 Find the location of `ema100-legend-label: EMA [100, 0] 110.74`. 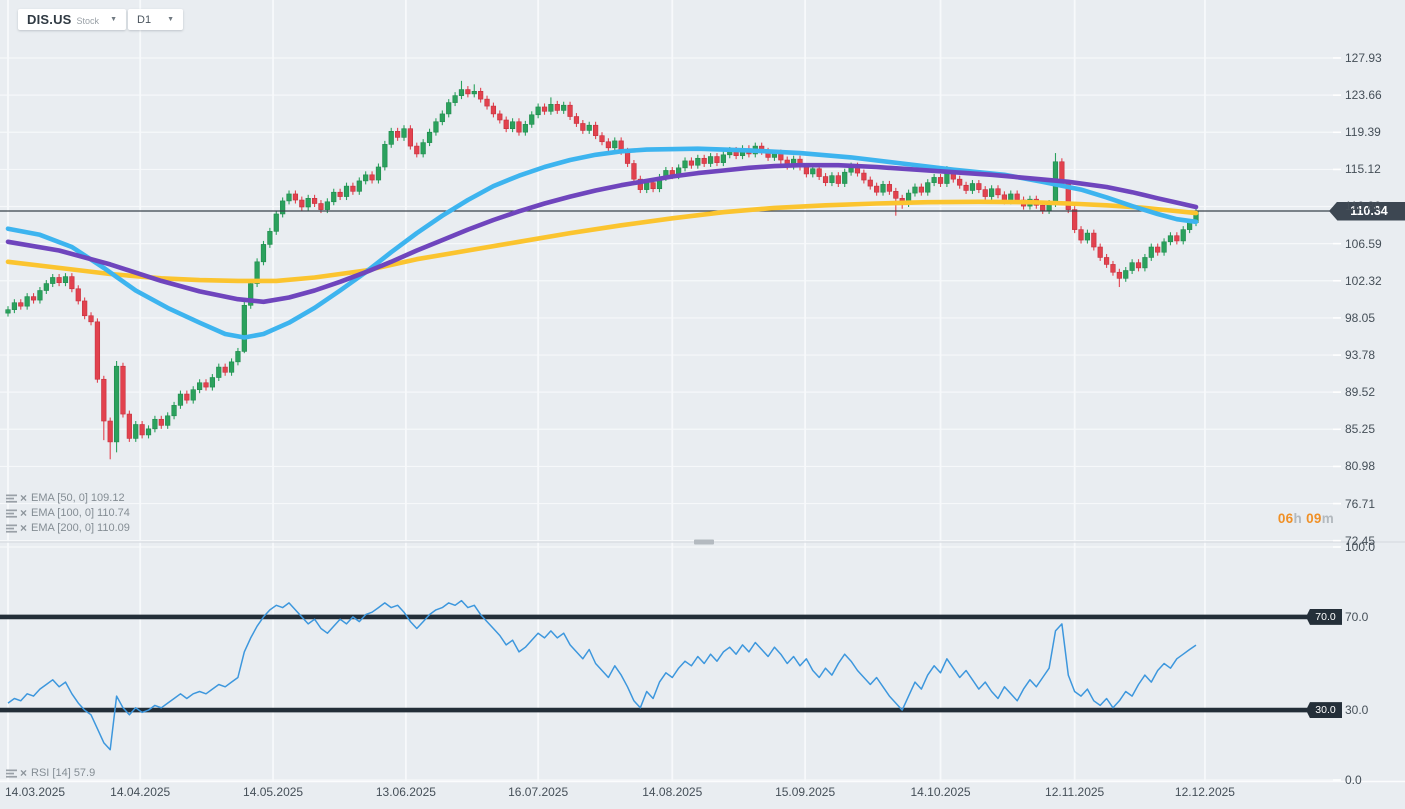

ema100-legend-label: EMA [100, 0] 110.74 is located at coordinates (80, 513).